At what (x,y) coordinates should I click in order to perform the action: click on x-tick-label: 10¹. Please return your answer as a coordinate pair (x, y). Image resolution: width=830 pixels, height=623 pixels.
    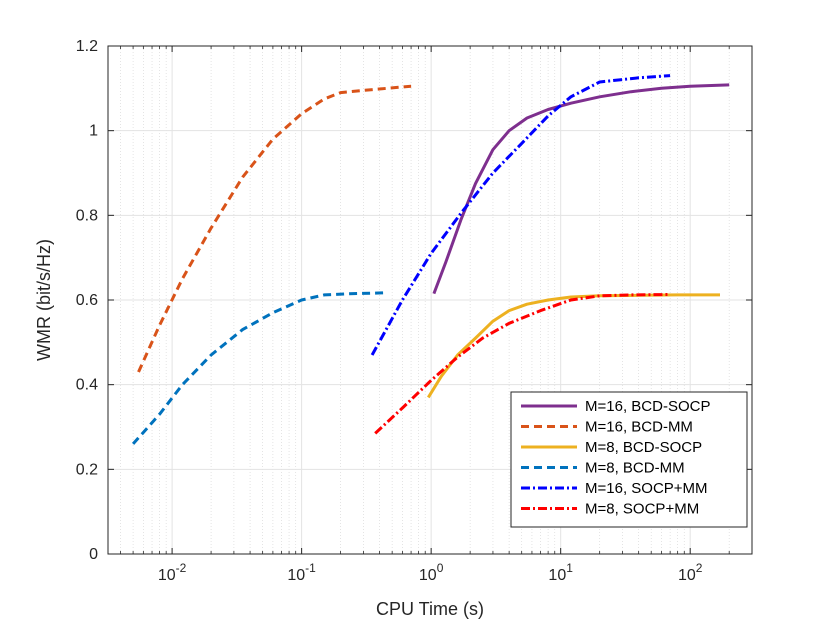
    Looking at the image, I should click on (560, 572).